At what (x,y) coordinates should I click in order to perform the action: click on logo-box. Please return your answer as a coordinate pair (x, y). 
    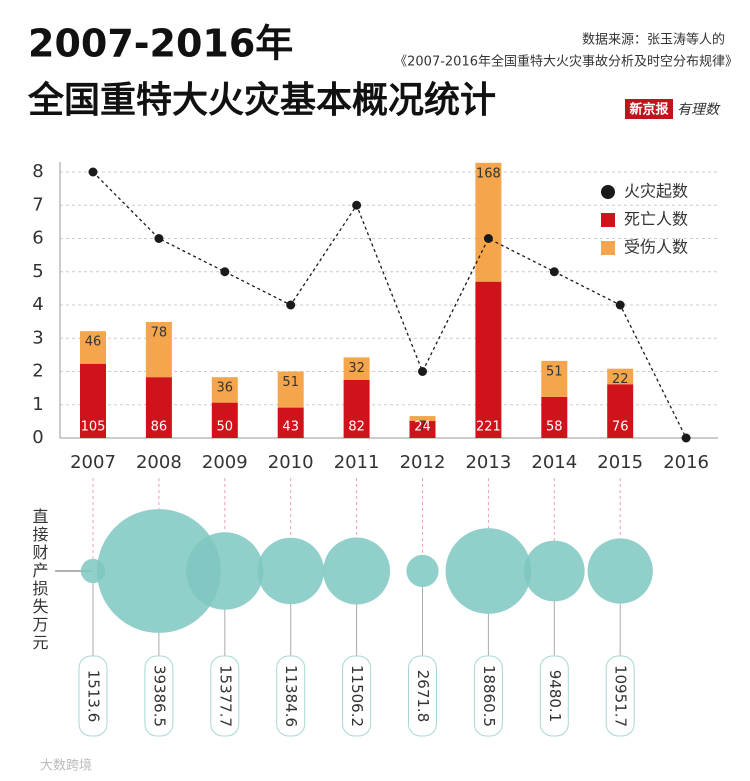
    Looking at the image, I should click on (649, 109).